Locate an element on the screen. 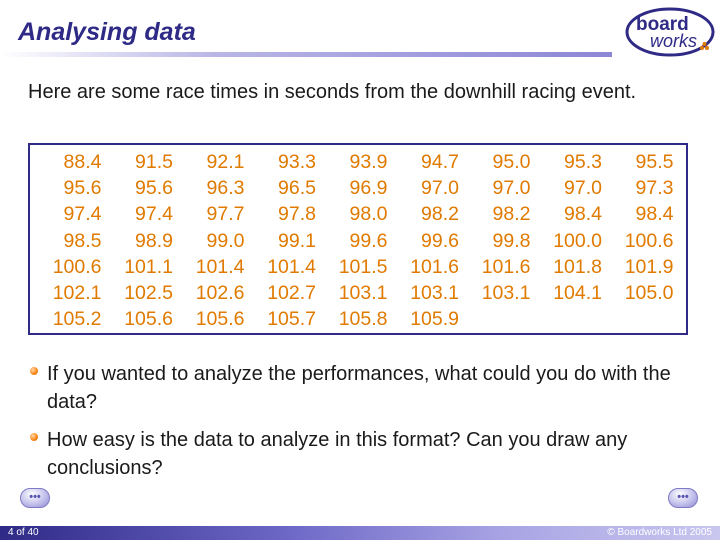 The image size is (720, 540). table-cell: 105.8 is located at coordinates (363, 319).